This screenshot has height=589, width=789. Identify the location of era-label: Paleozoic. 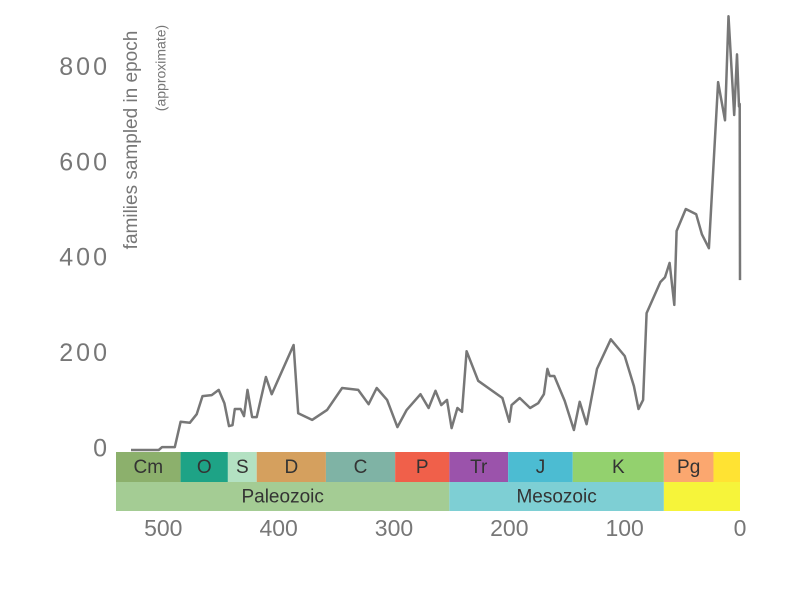
(282, 497).